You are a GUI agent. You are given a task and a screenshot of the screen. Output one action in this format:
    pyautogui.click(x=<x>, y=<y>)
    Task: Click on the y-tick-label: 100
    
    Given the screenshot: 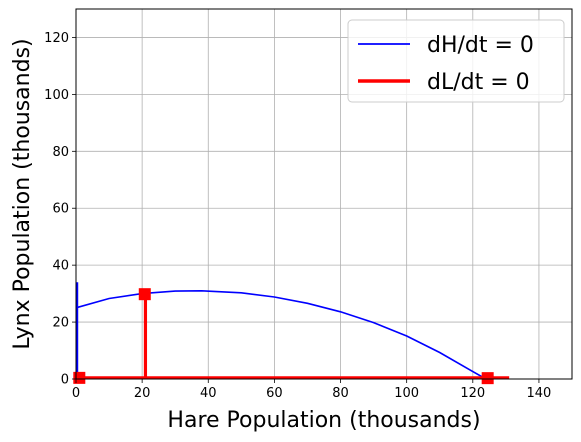 What is the action you would take?
    pyautogui.click(x=56, y=95)
    